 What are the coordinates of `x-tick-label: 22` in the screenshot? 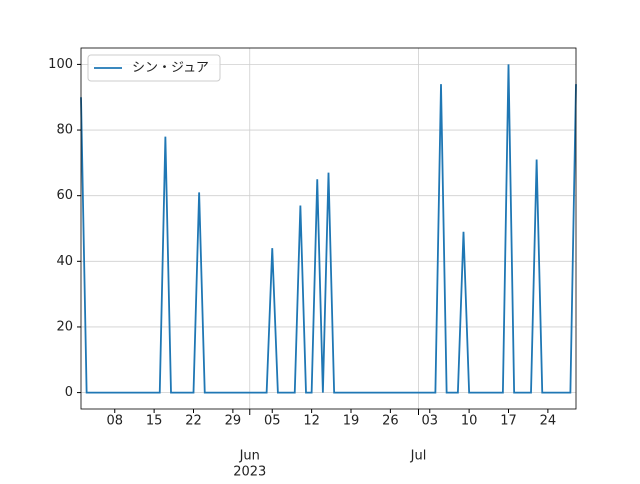 It's located at (193, 421).